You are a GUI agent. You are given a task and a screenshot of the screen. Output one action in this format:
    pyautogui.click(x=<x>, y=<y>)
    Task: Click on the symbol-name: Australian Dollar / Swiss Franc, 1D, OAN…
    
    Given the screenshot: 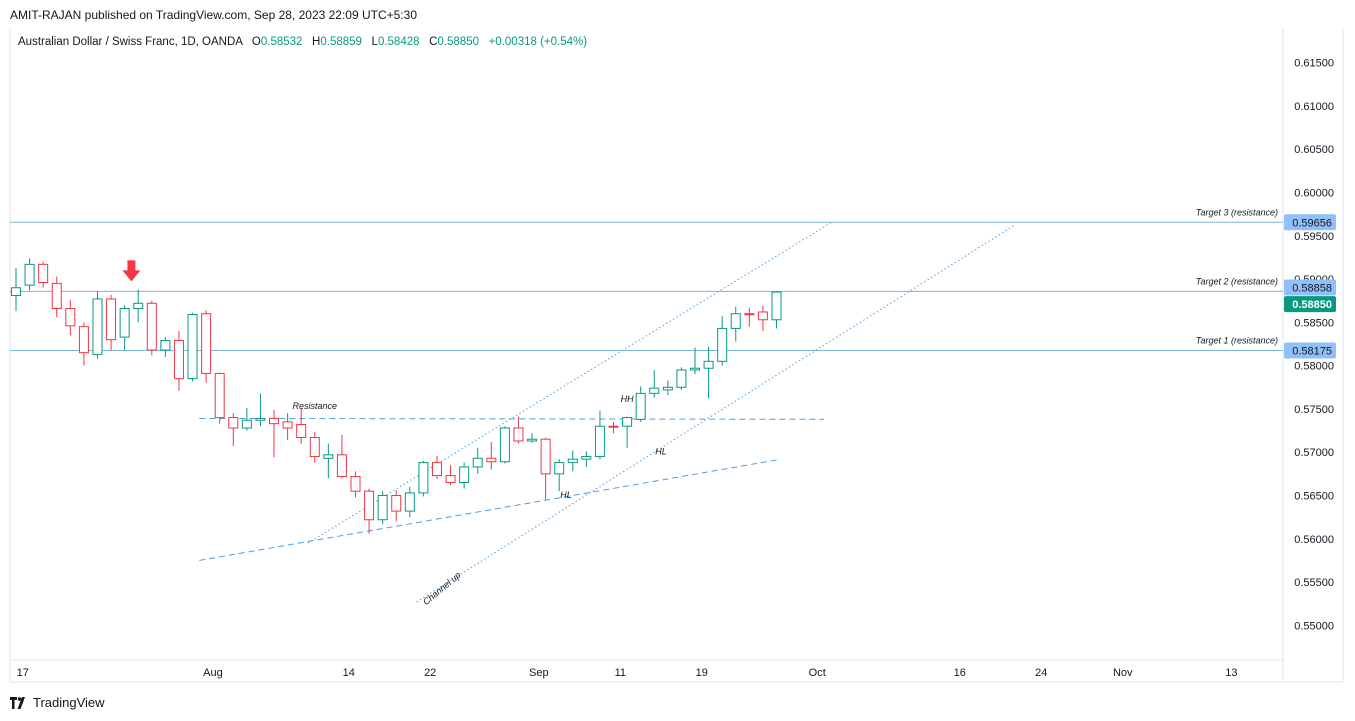 What is the action you would take?
    pyautogui.click(x=130, y=42)
    